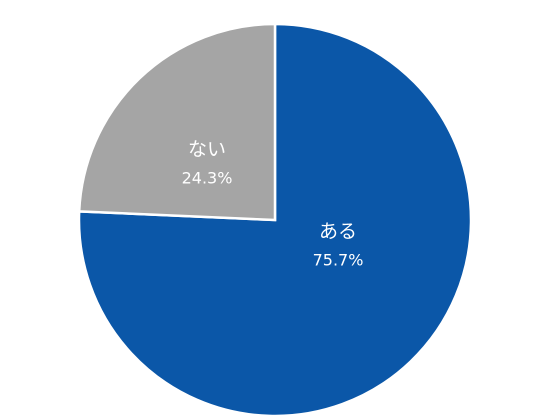 This screenshot has width=550, height=420. What do you see at coordinates (207, 178) in the screenshot?
I see `slice-value-label: 24.3%` at bounding box center [207, 178].